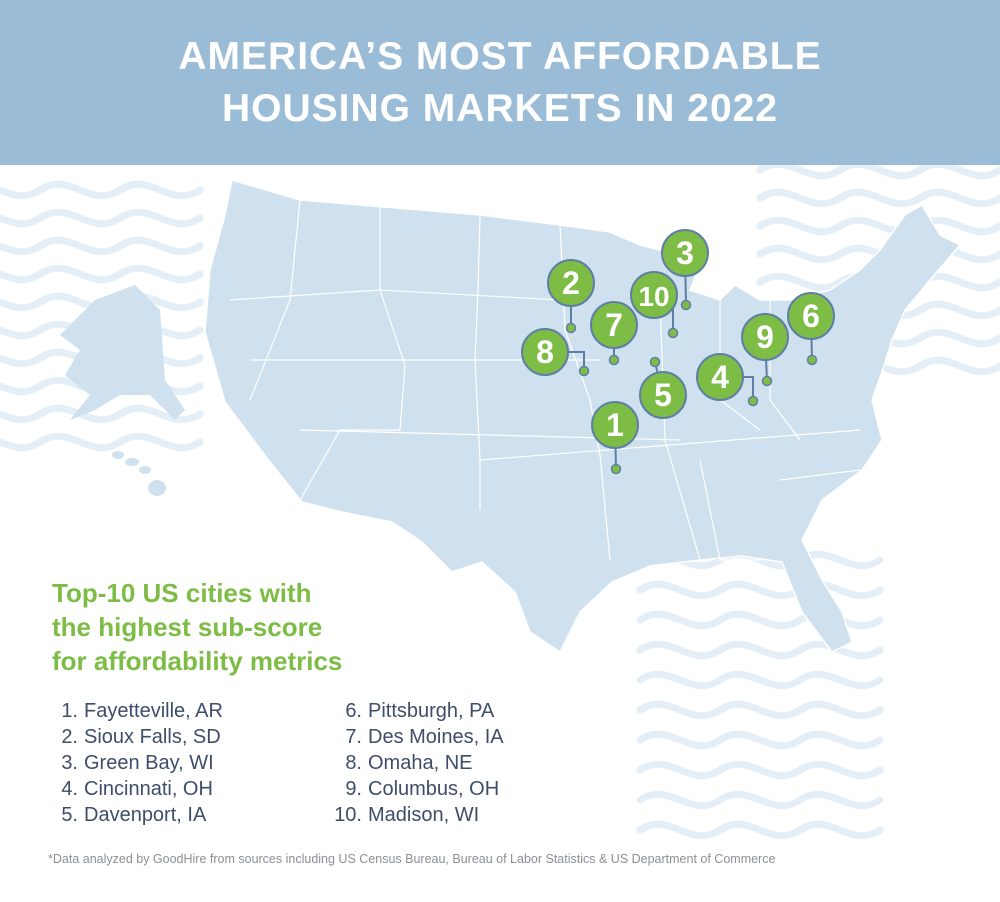 This screenshot has width=1000, height=902. I want to click on city-list-item: 5. Davenport, IA, so click(134, 815).